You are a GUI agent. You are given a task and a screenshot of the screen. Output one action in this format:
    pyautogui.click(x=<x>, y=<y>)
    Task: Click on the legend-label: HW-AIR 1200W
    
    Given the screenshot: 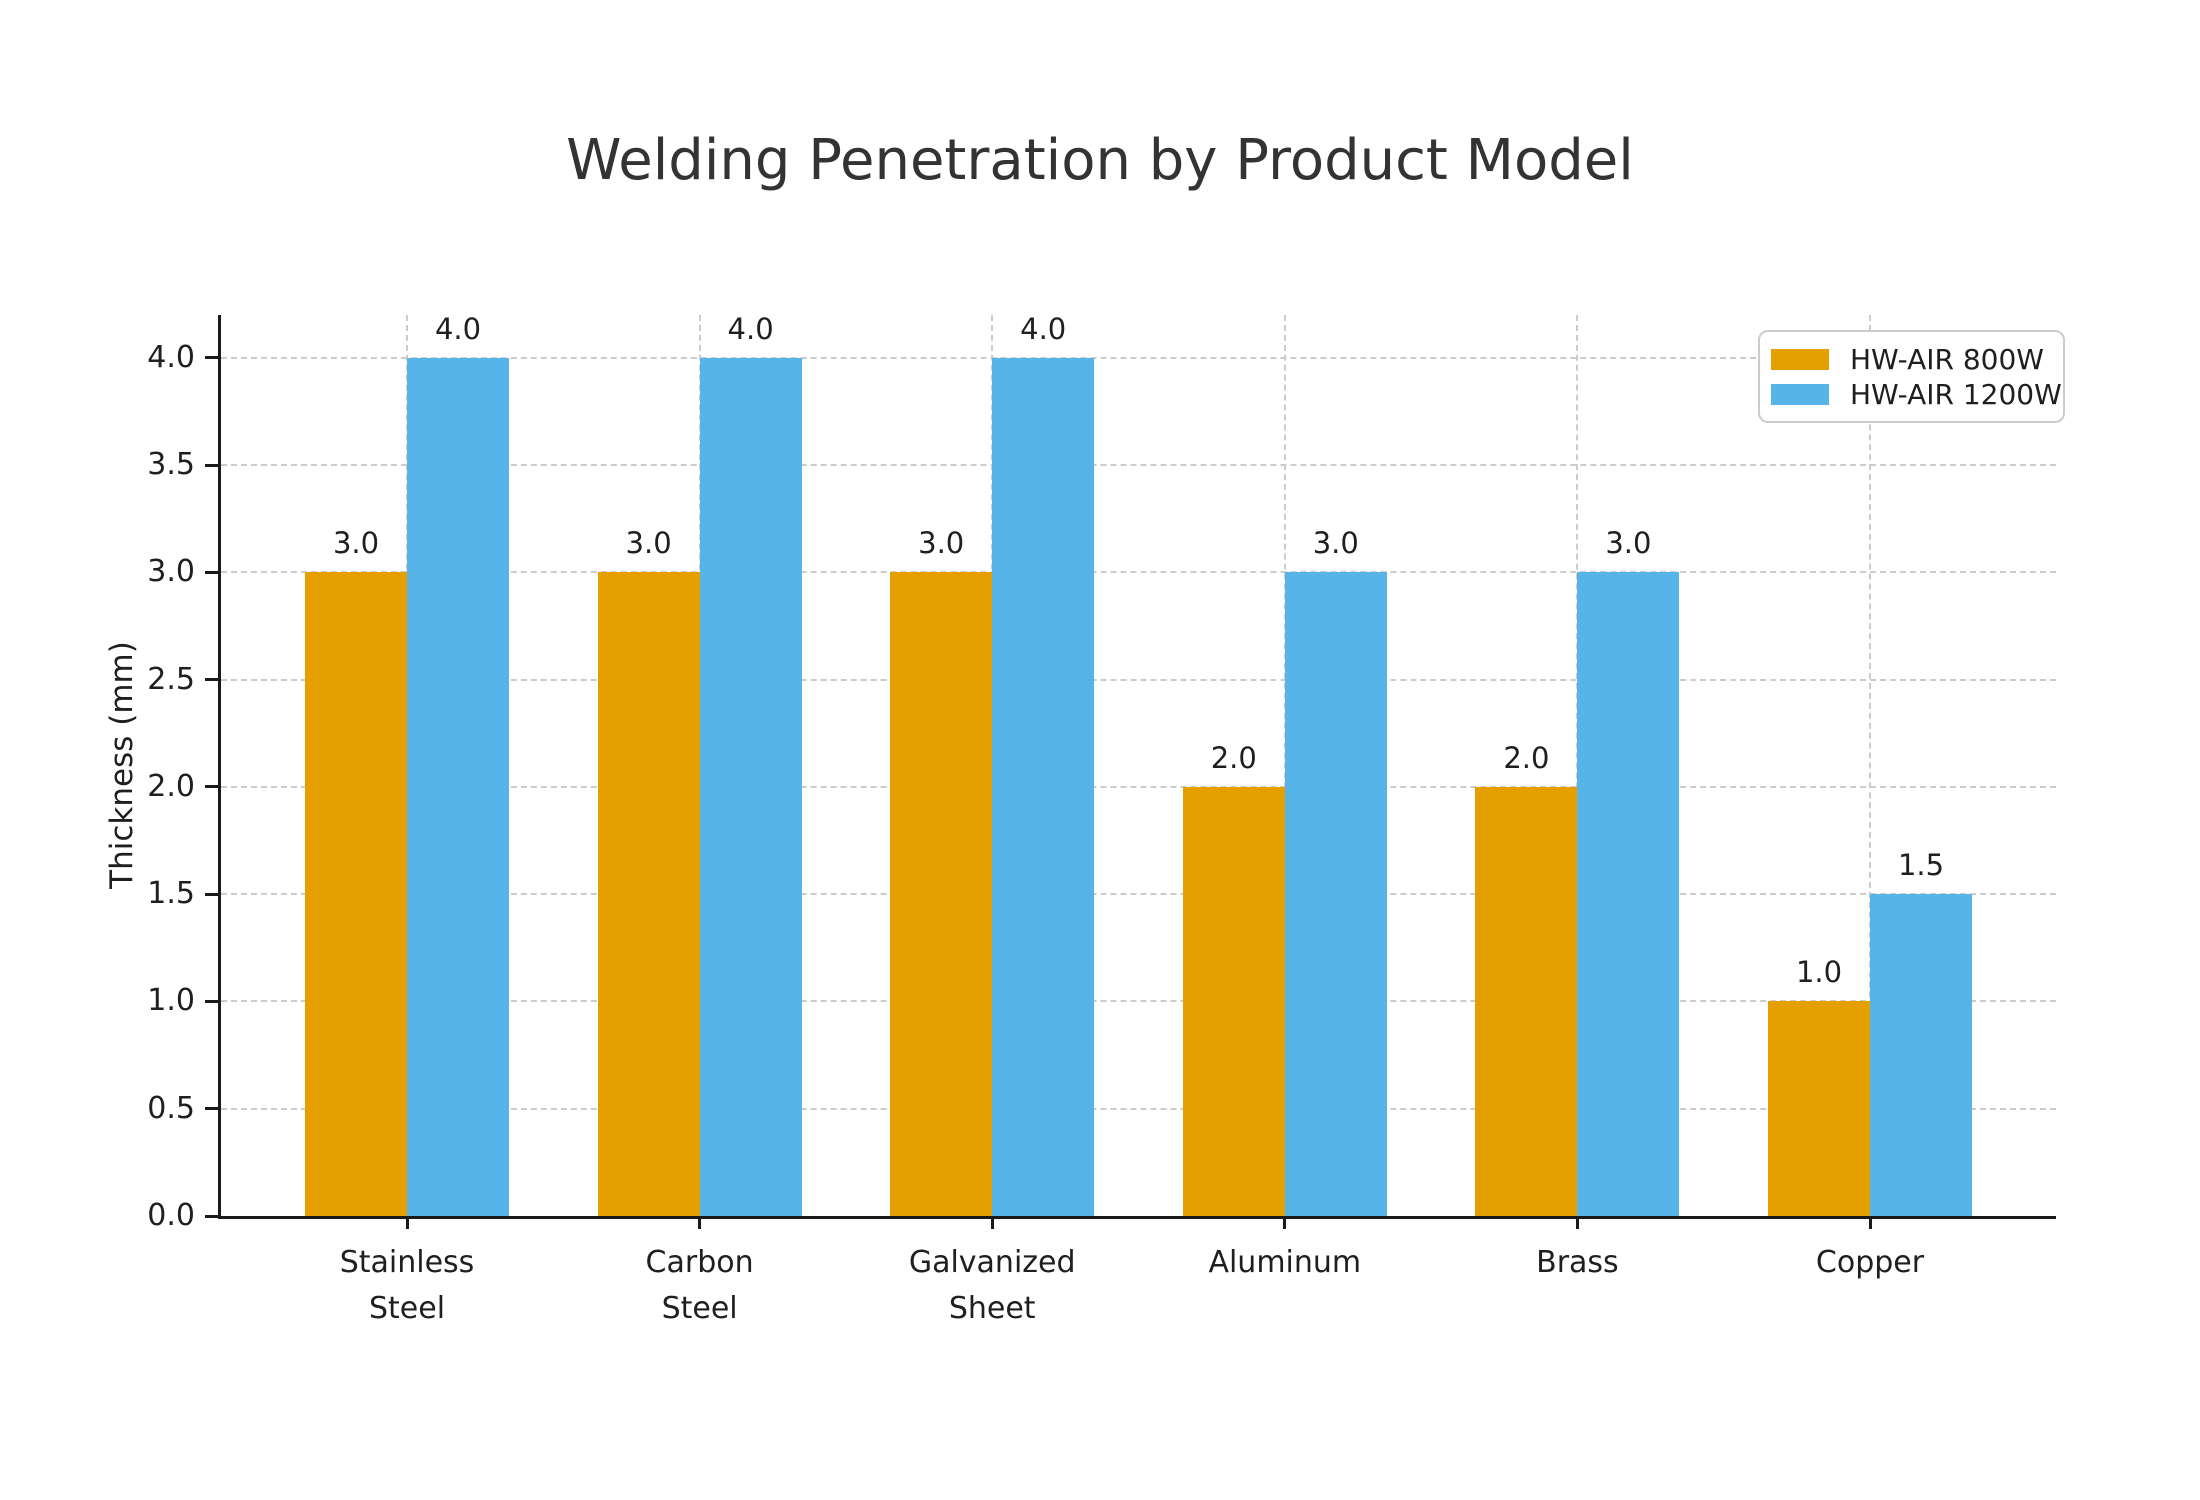 What is the action you would take?
    pyautogui.click(x=1956, y=394)
    